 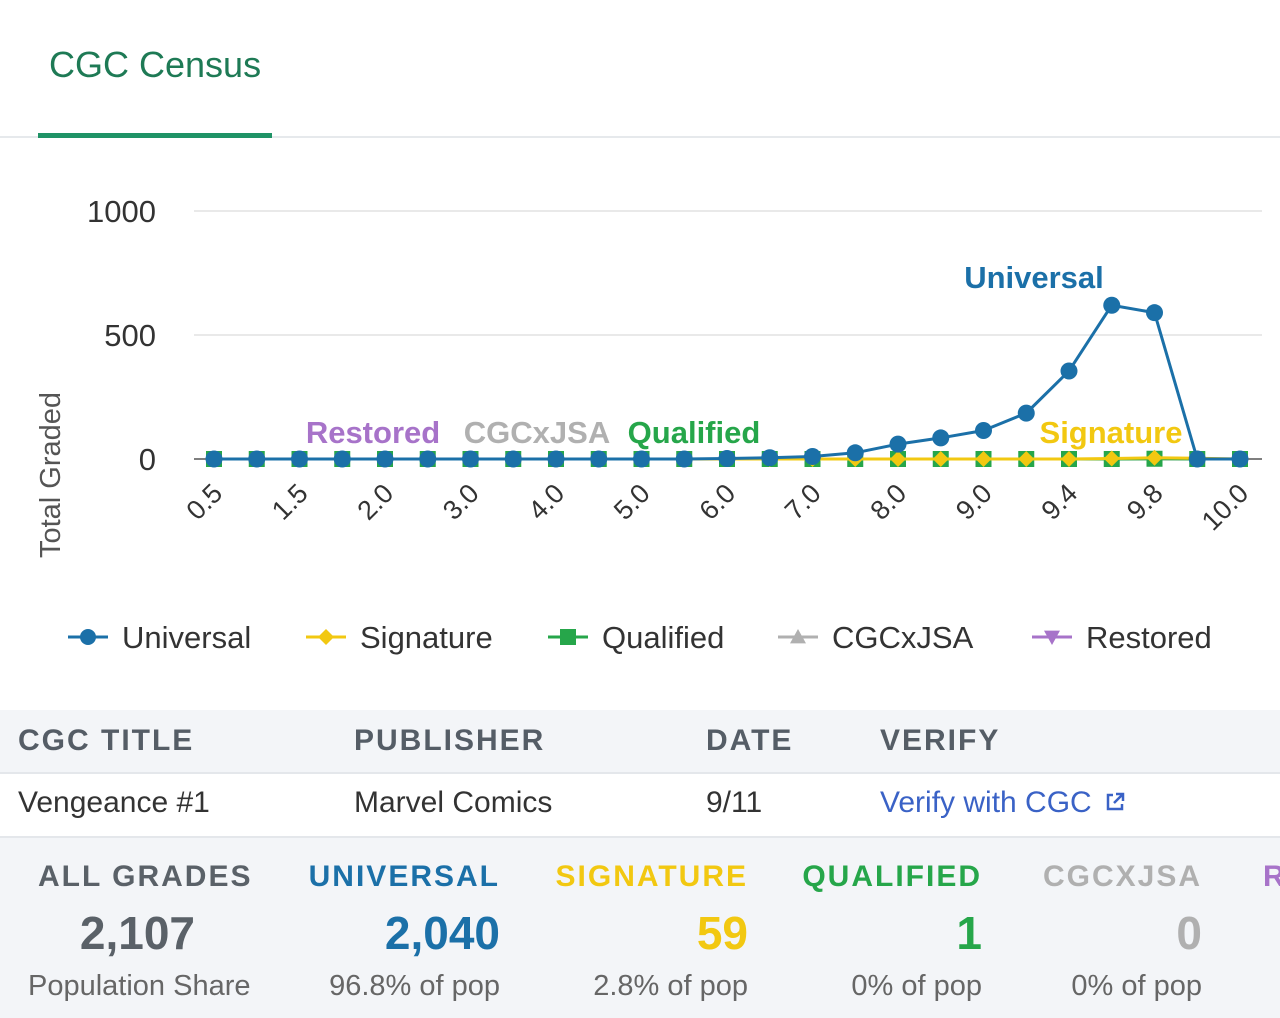 I want to click on column-header-publisher: PUBLISHER, so click(x=450, y=740).